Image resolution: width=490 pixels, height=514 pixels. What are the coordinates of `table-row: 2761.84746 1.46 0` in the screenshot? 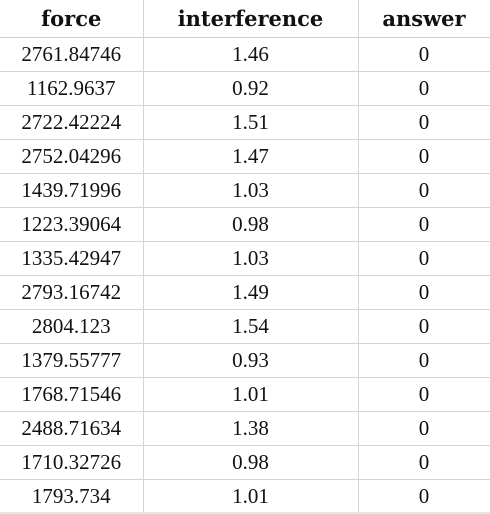 It's located at (245, 54).